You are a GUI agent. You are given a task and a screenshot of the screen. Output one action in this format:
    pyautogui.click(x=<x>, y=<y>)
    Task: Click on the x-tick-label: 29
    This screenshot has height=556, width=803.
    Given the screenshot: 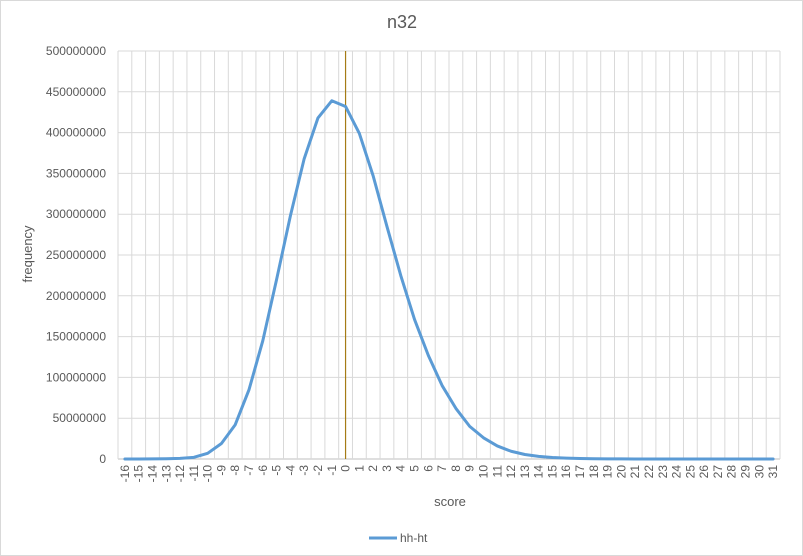 What is the action you would take?
    pyautogui.click(x=746, y=472)
    